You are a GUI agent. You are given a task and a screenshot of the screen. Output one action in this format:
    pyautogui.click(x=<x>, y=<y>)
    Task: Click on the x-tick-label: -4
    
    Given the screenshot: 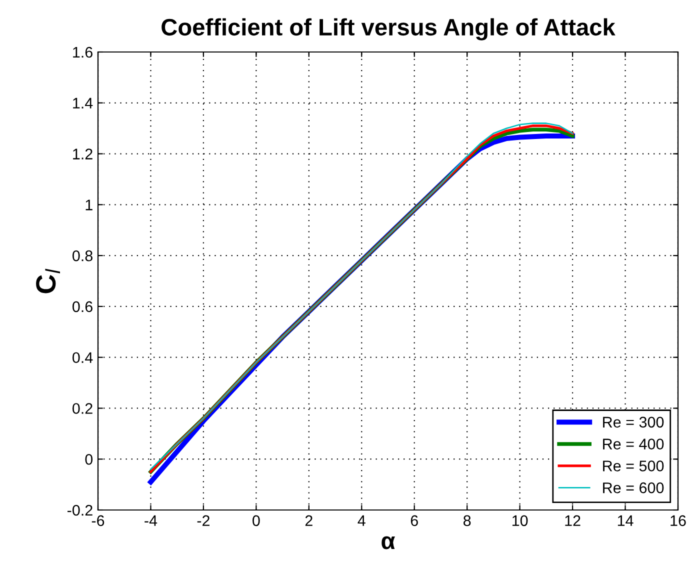 What is the action you would take?
    pyautogui.click(x=151, y=520)
    